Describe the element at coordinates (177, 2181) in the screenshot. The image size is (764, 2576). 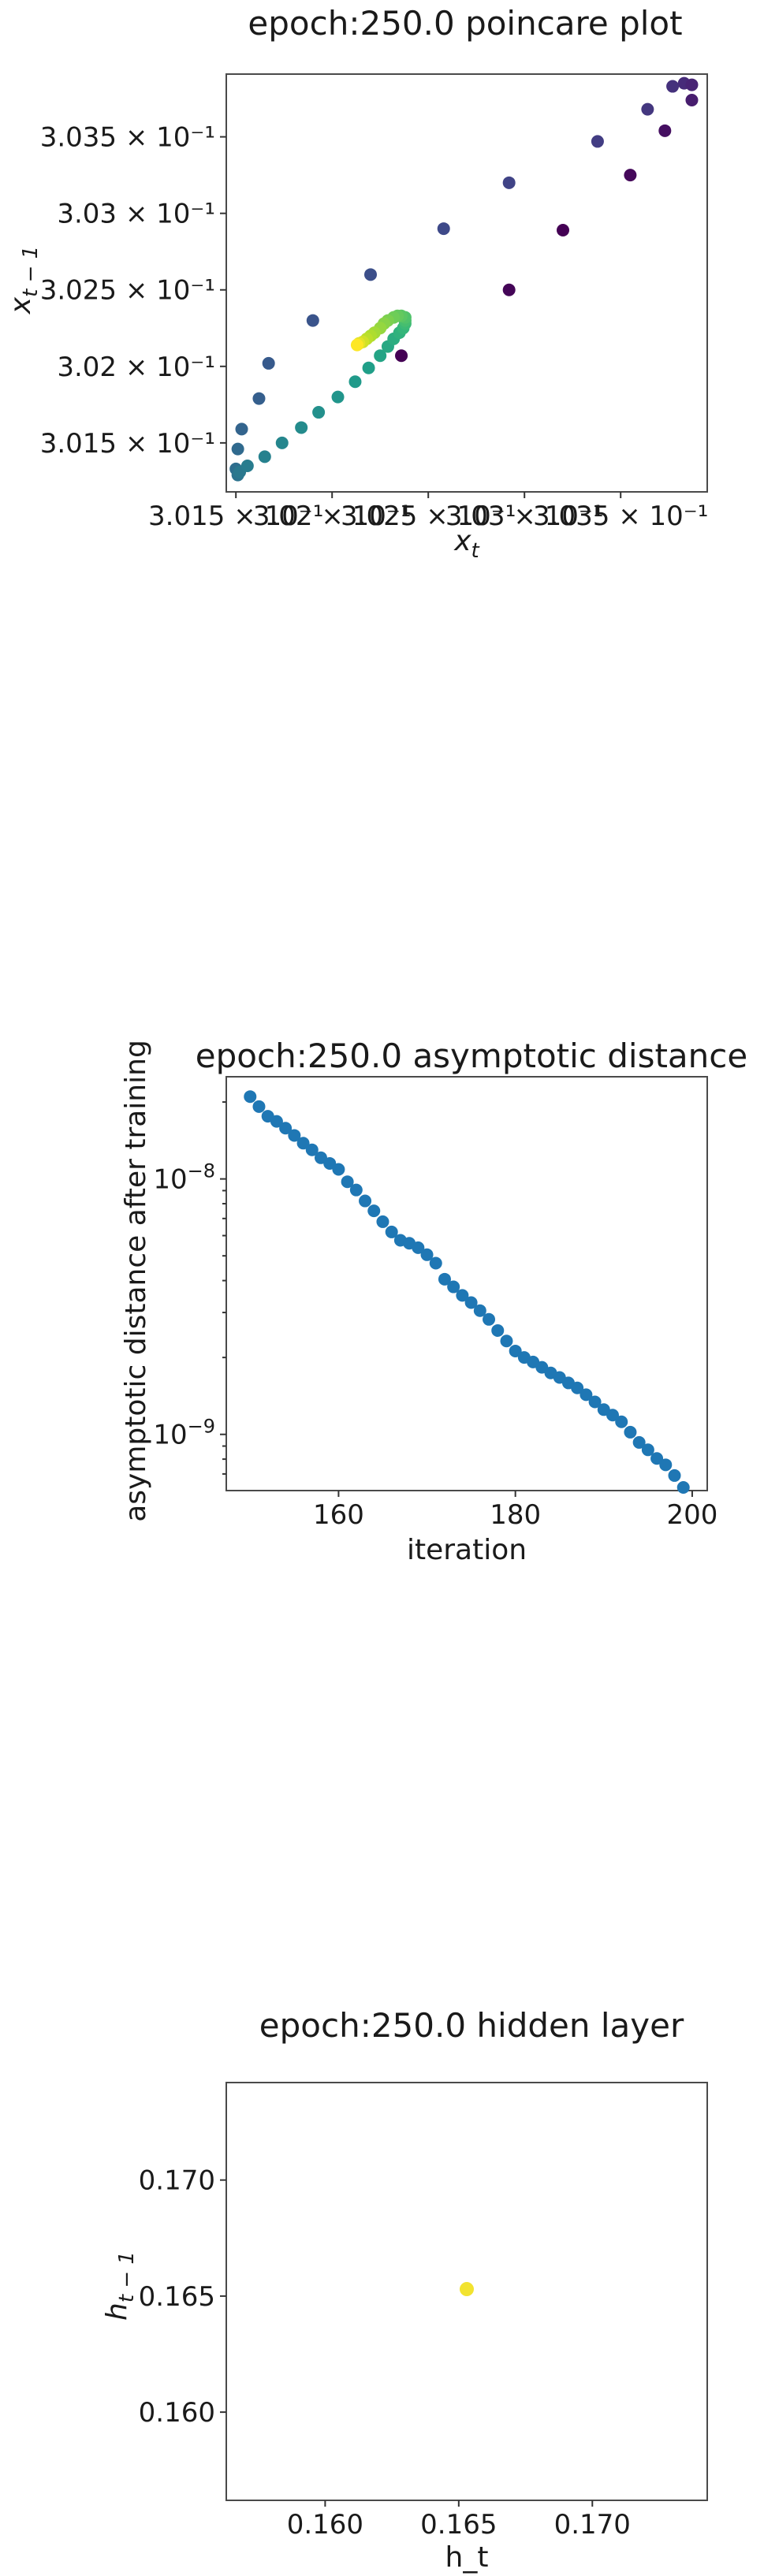
I see `hidden-layer-y-tick-label: 0.170` at that location.